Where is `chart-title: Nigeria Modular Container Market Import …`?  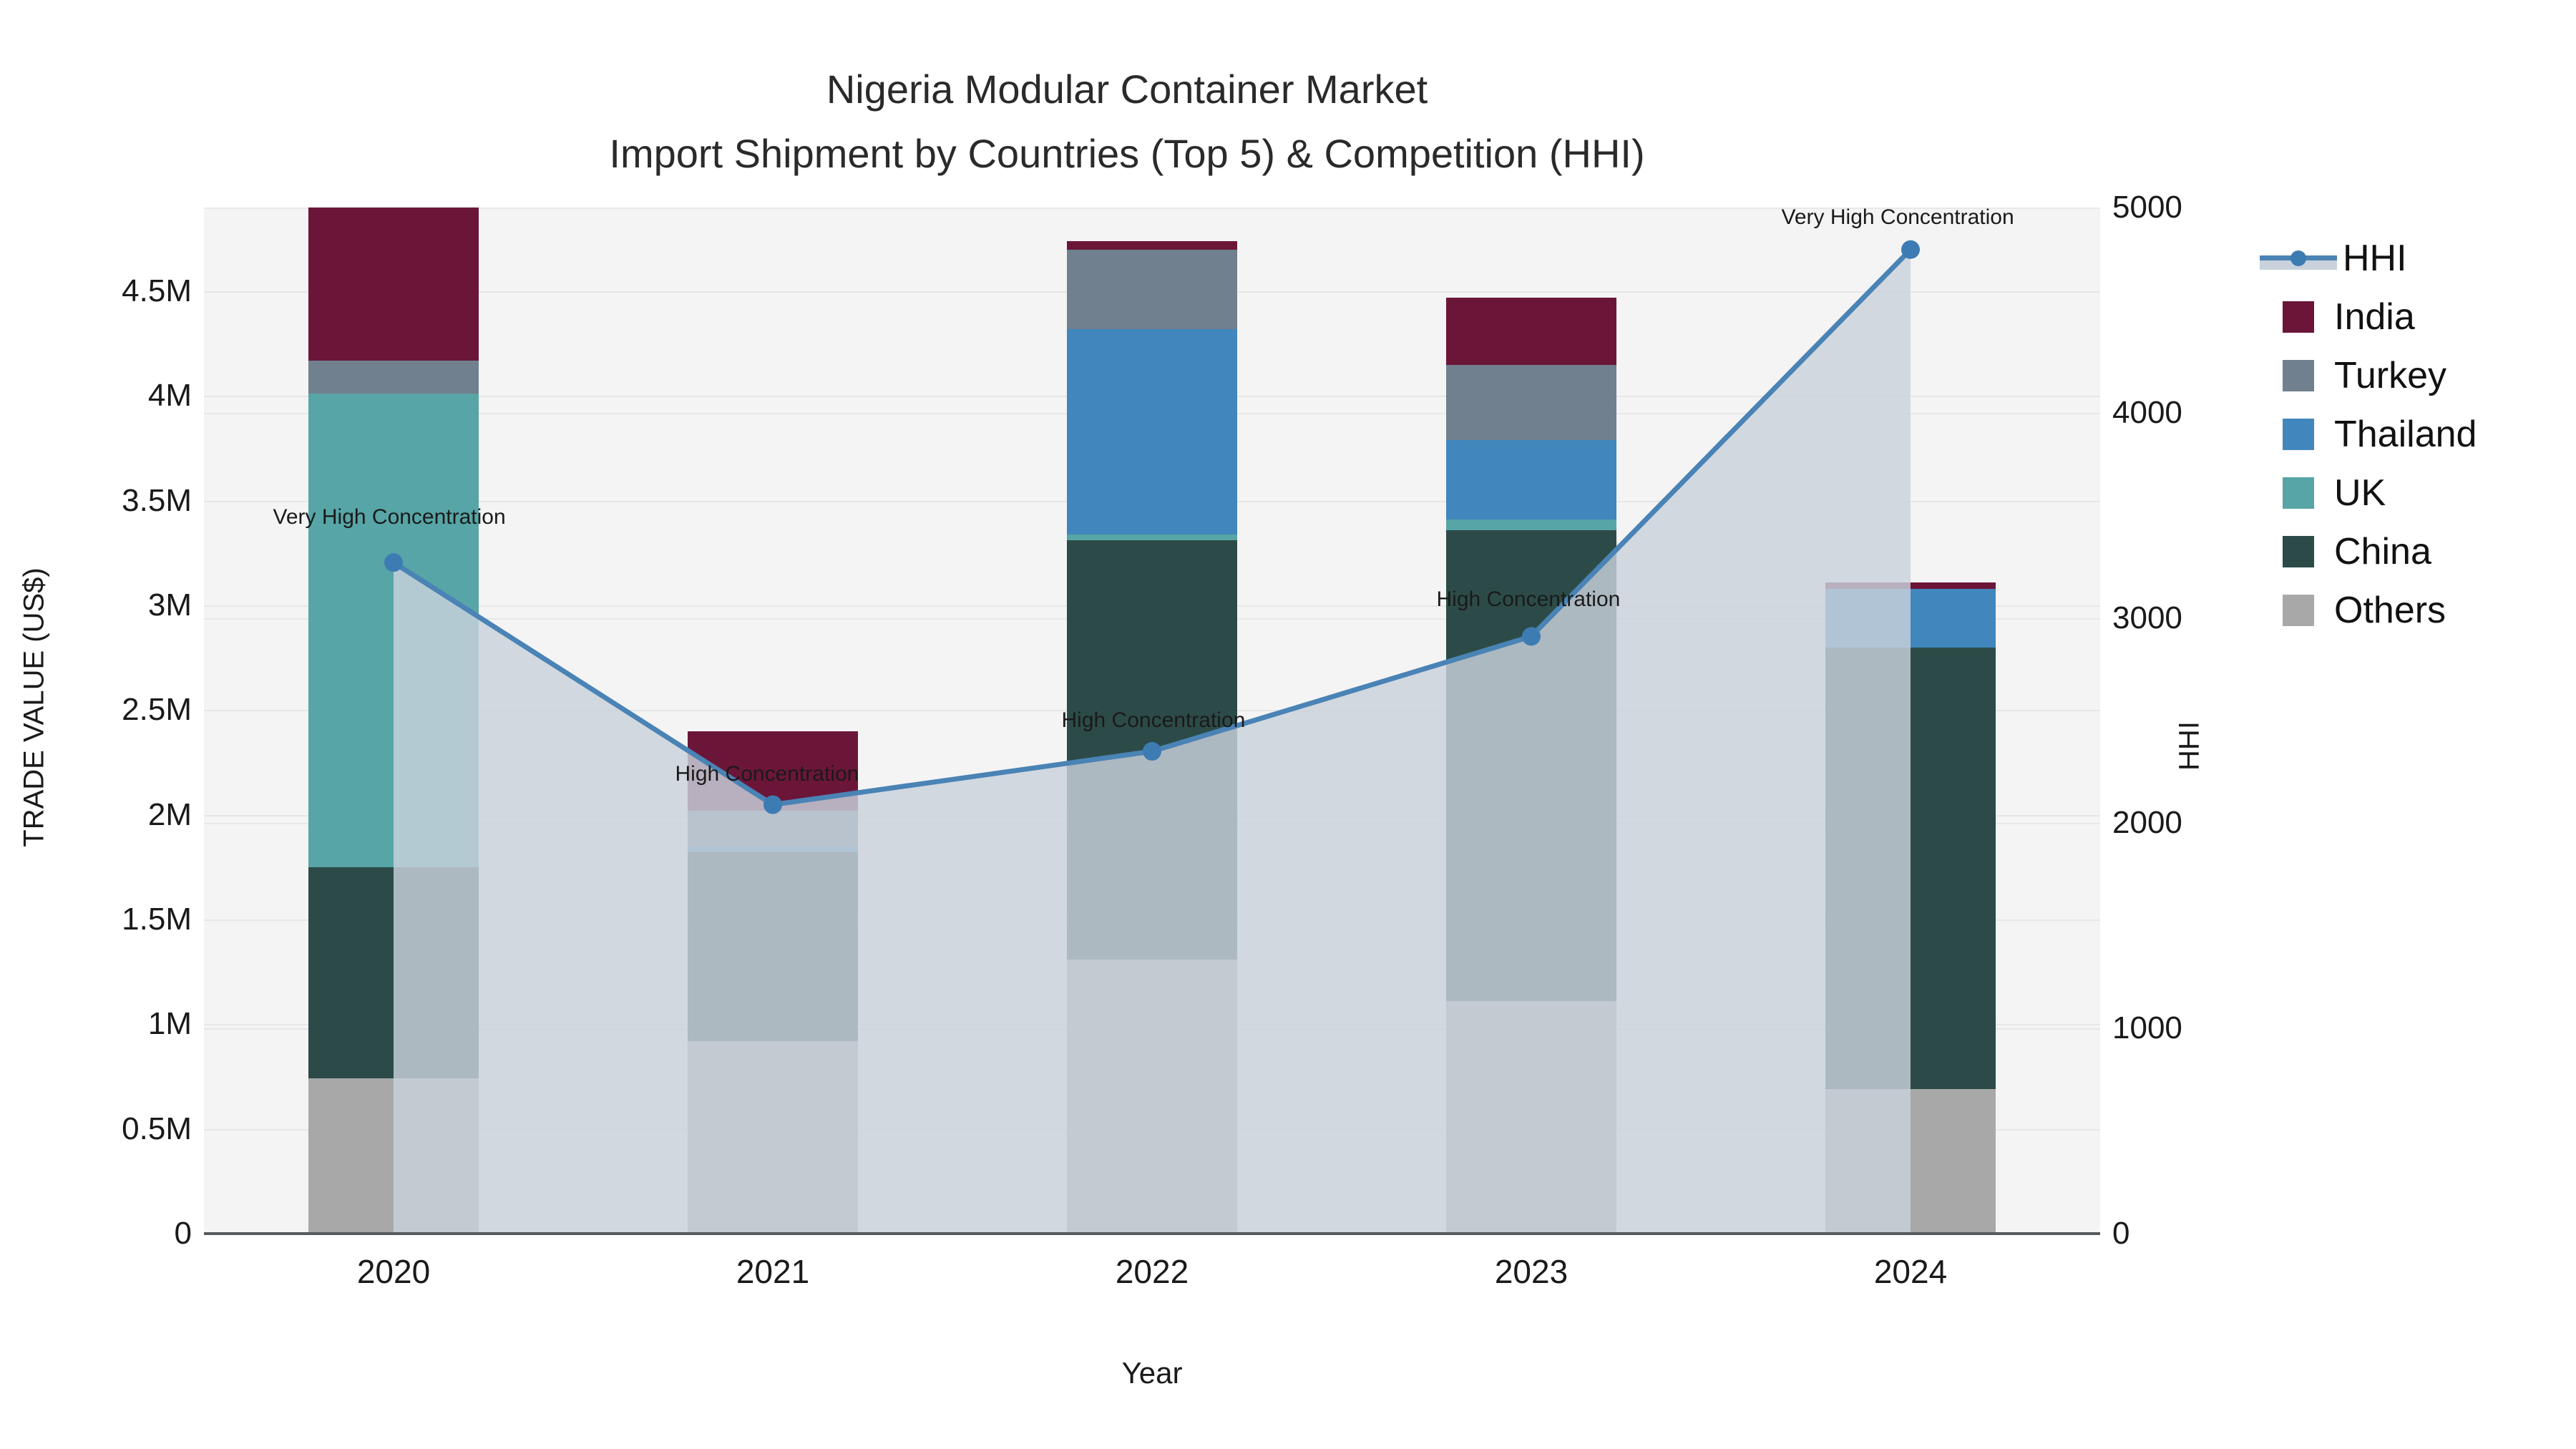
chart-title: Nigeria Modular Container Market Import … is located at coordinates (1127, 122).